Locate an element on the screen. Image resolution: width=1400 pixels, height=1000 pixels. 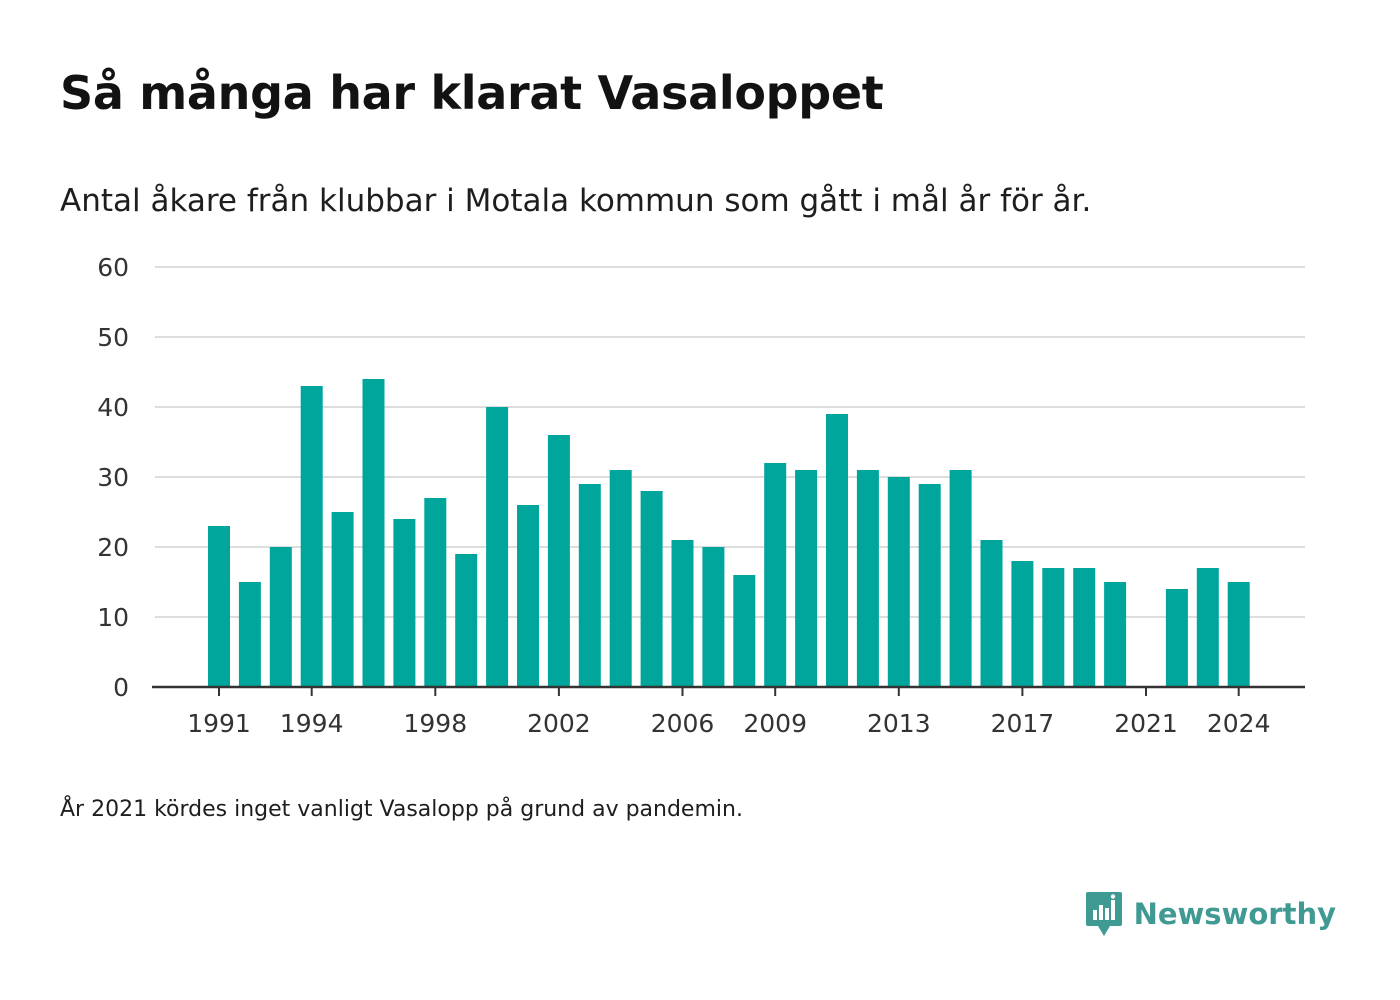
bar-2023 is located at coordinates (1207, 627).